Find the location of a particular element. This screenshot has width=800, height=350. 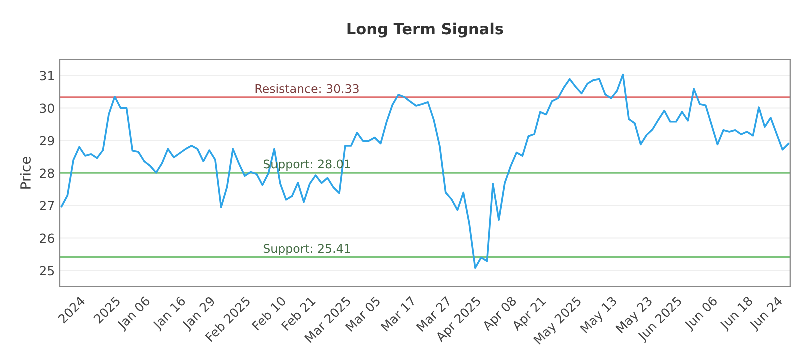

y-tick-label: 31 is located at coordinates (47, 76).